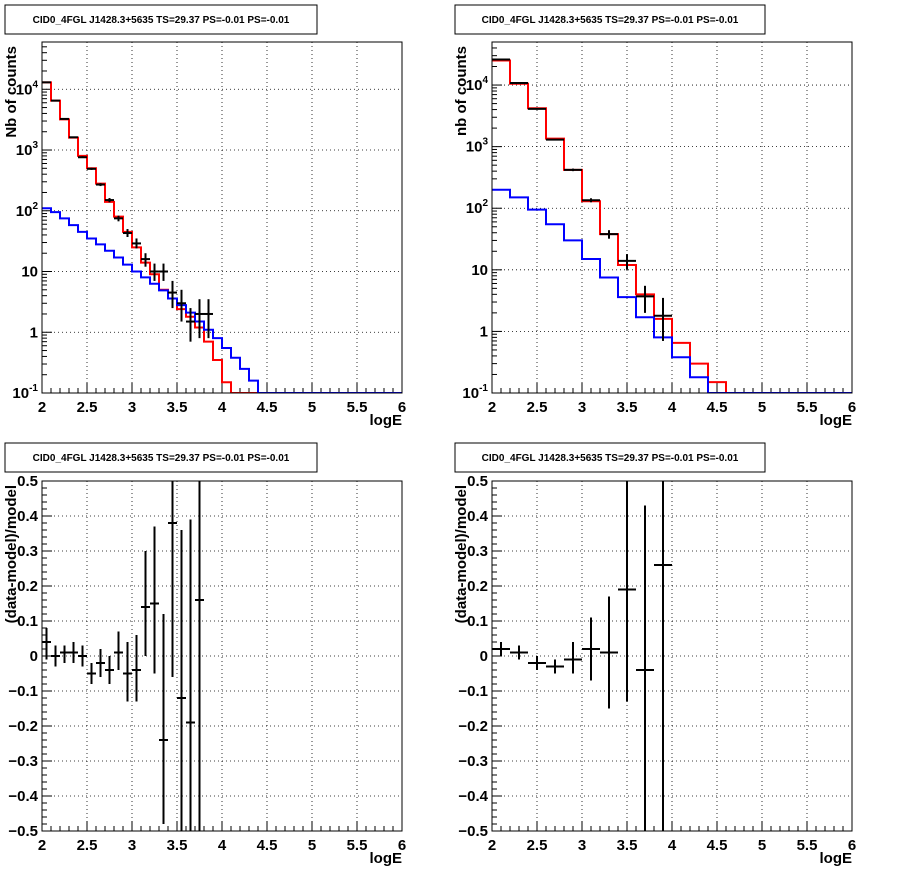 This screenshot has height=875, width=898. What do you see at coordinates (477, 481) in the screenshot?
I see `y-tick-label: 0.5` at bounding box center [477, 481].